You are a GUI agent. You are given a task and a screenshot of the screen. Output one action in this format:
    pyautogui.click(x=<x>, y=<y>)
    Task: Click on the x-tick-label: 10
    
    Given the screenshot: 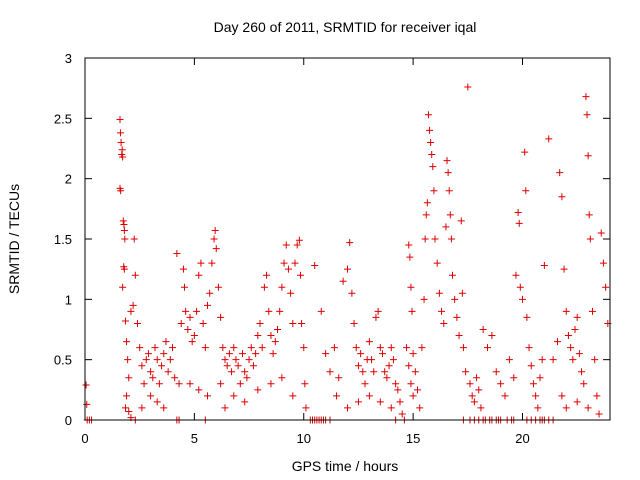 What is the action you would take?
    pyautogui.click(x=304, y=438)
    